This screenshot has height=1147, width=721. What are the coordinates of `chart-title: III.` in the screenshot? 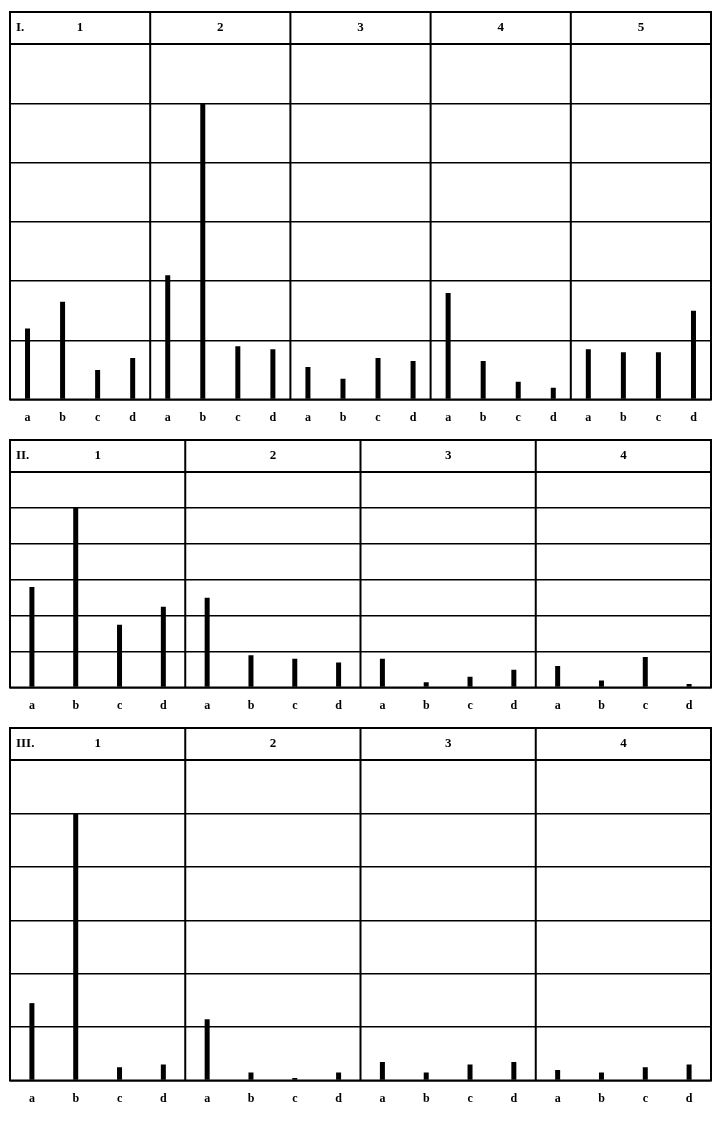 It's located at (25, 743).